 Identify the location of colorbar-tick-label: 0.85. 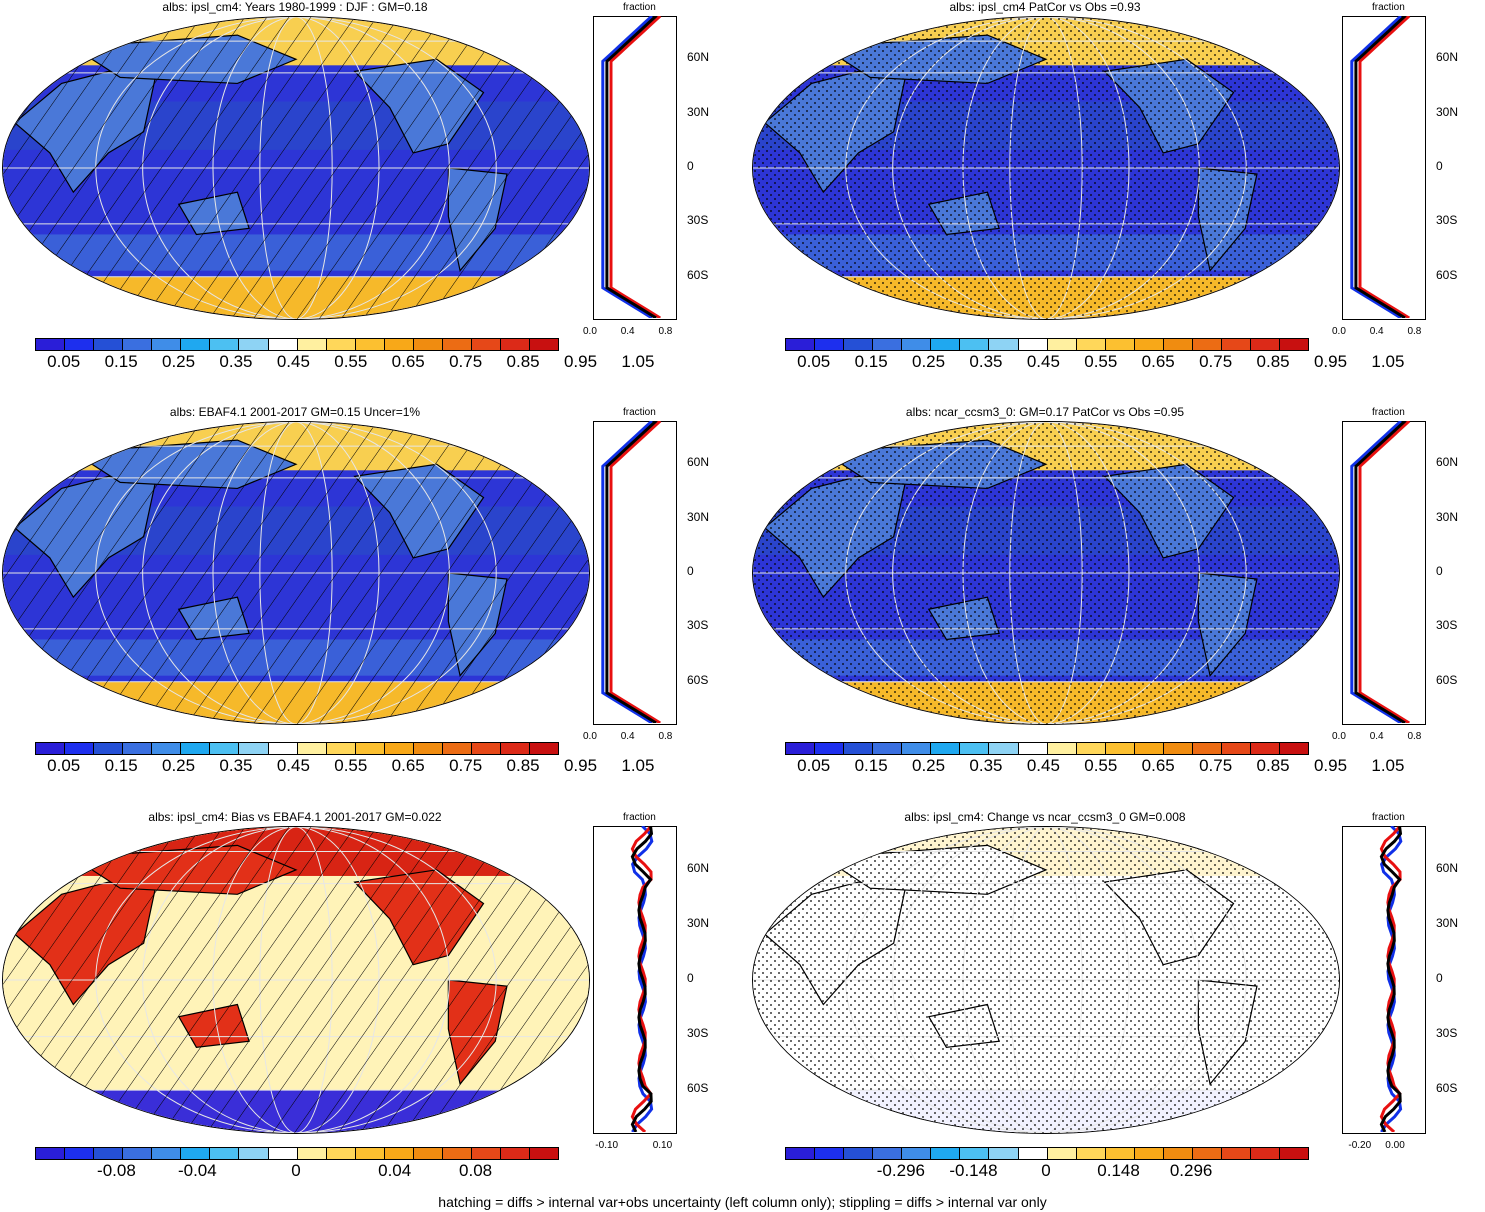
(523, 765).